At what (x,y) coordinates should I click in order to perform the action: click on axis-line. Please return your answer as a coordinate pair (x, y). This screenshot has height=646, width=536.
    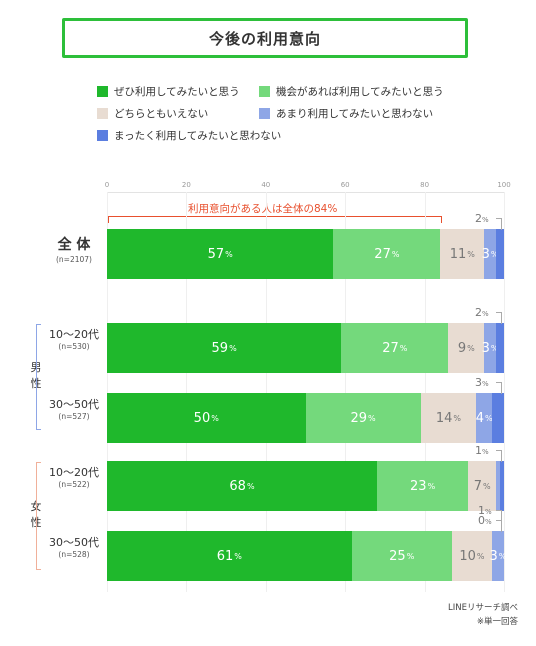
    Looking at the image, I should click on (305, 192).